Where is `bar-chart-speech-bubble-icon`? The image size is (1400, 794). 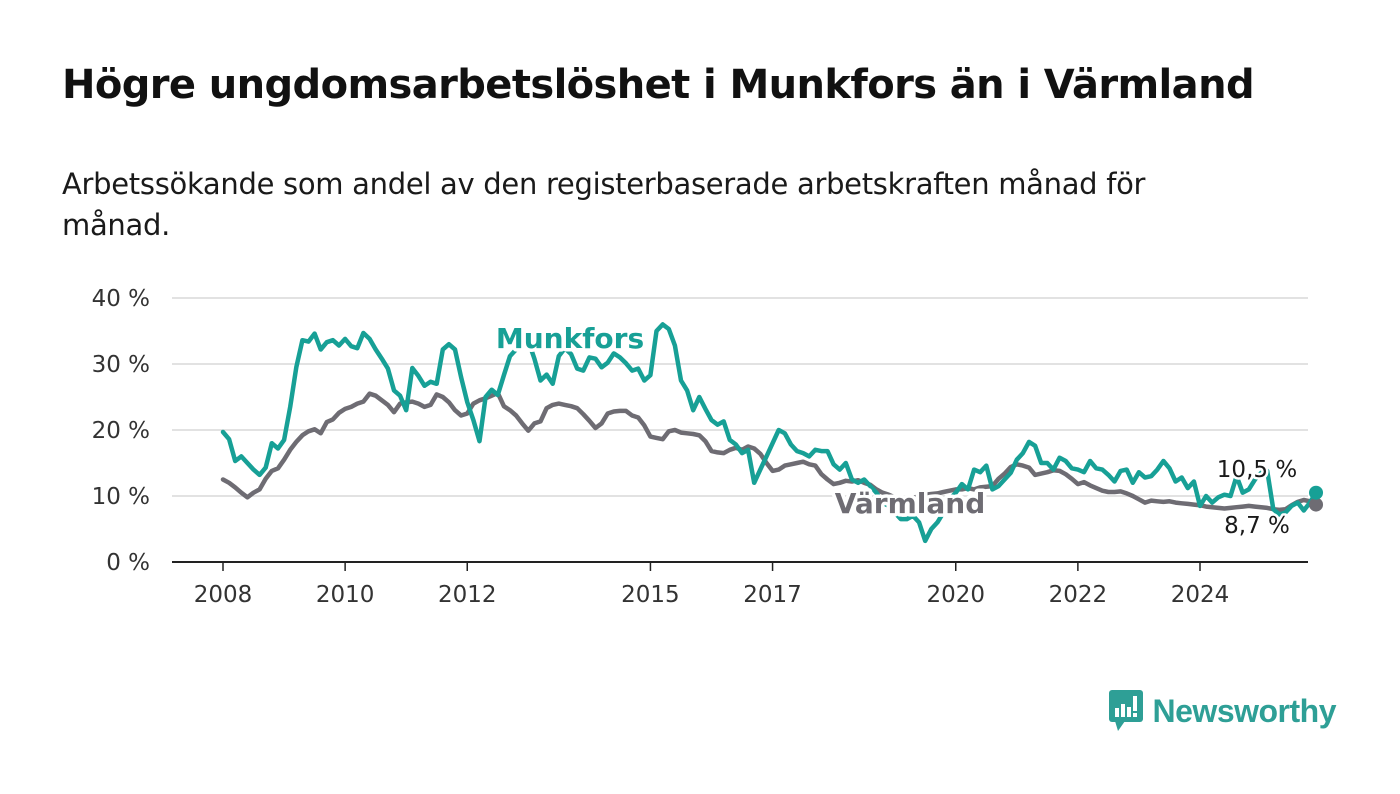 bar-chart-speech-bubble-icon is located at coordinates (1125, 710).